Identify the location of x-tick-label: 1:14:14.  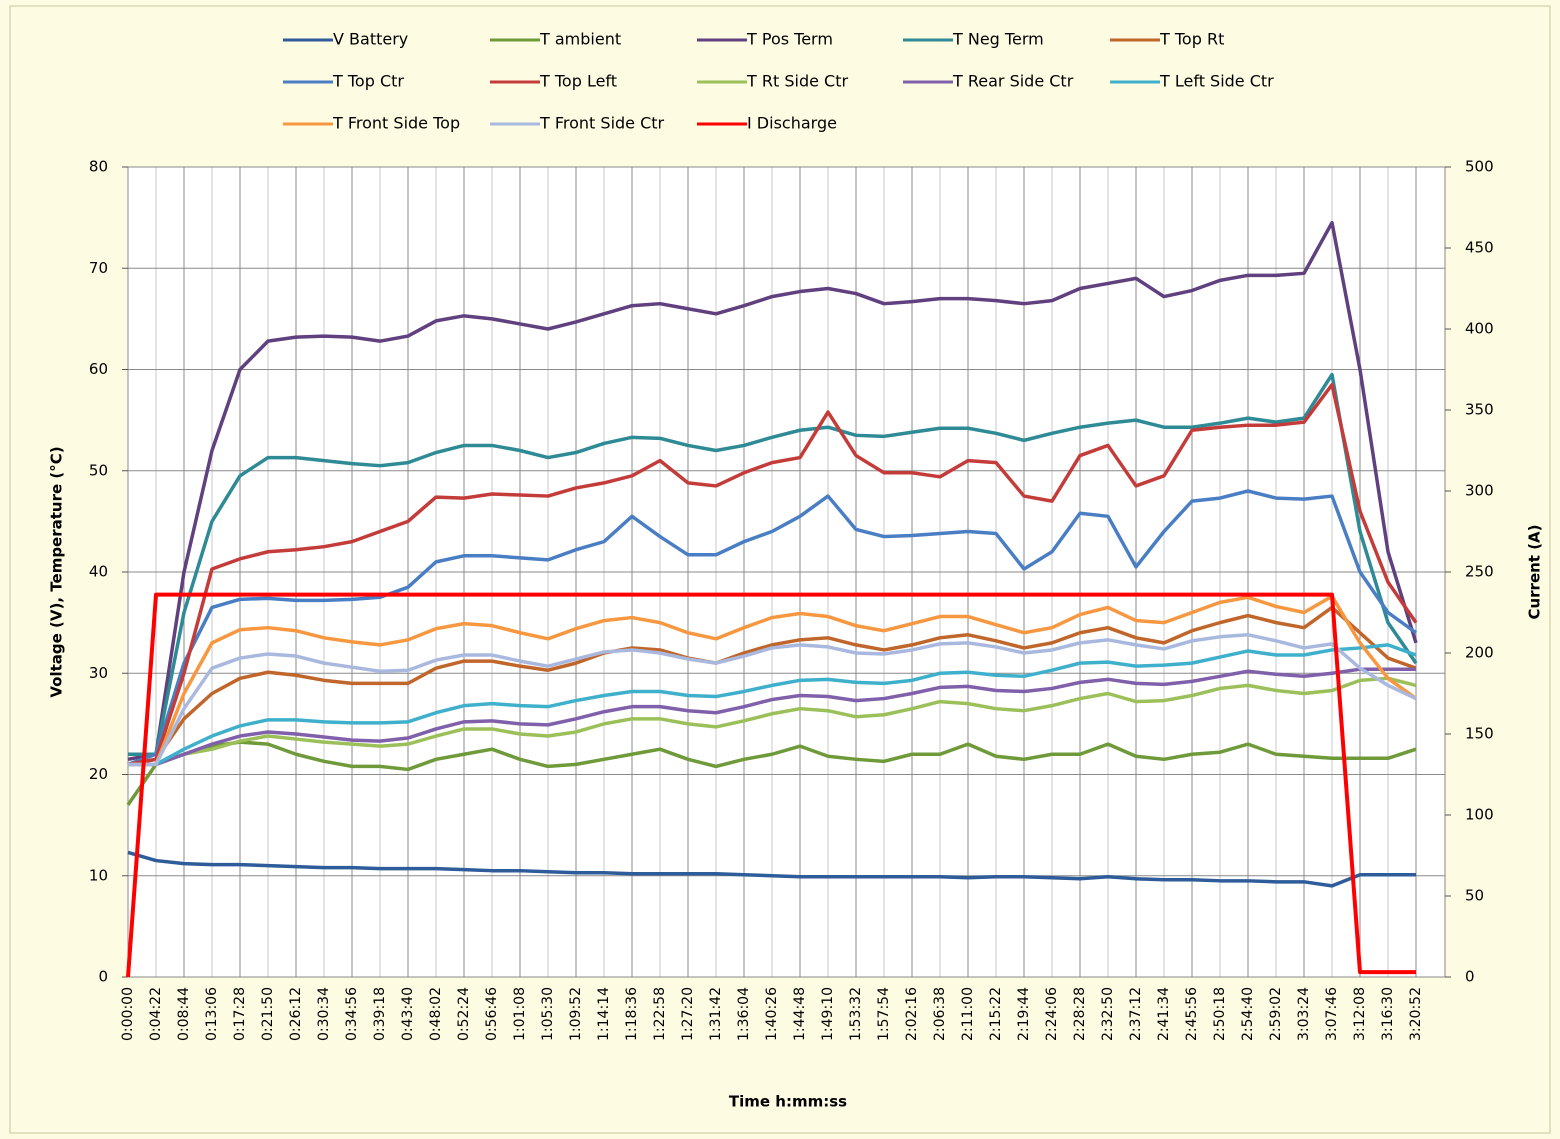
(604, 1014).